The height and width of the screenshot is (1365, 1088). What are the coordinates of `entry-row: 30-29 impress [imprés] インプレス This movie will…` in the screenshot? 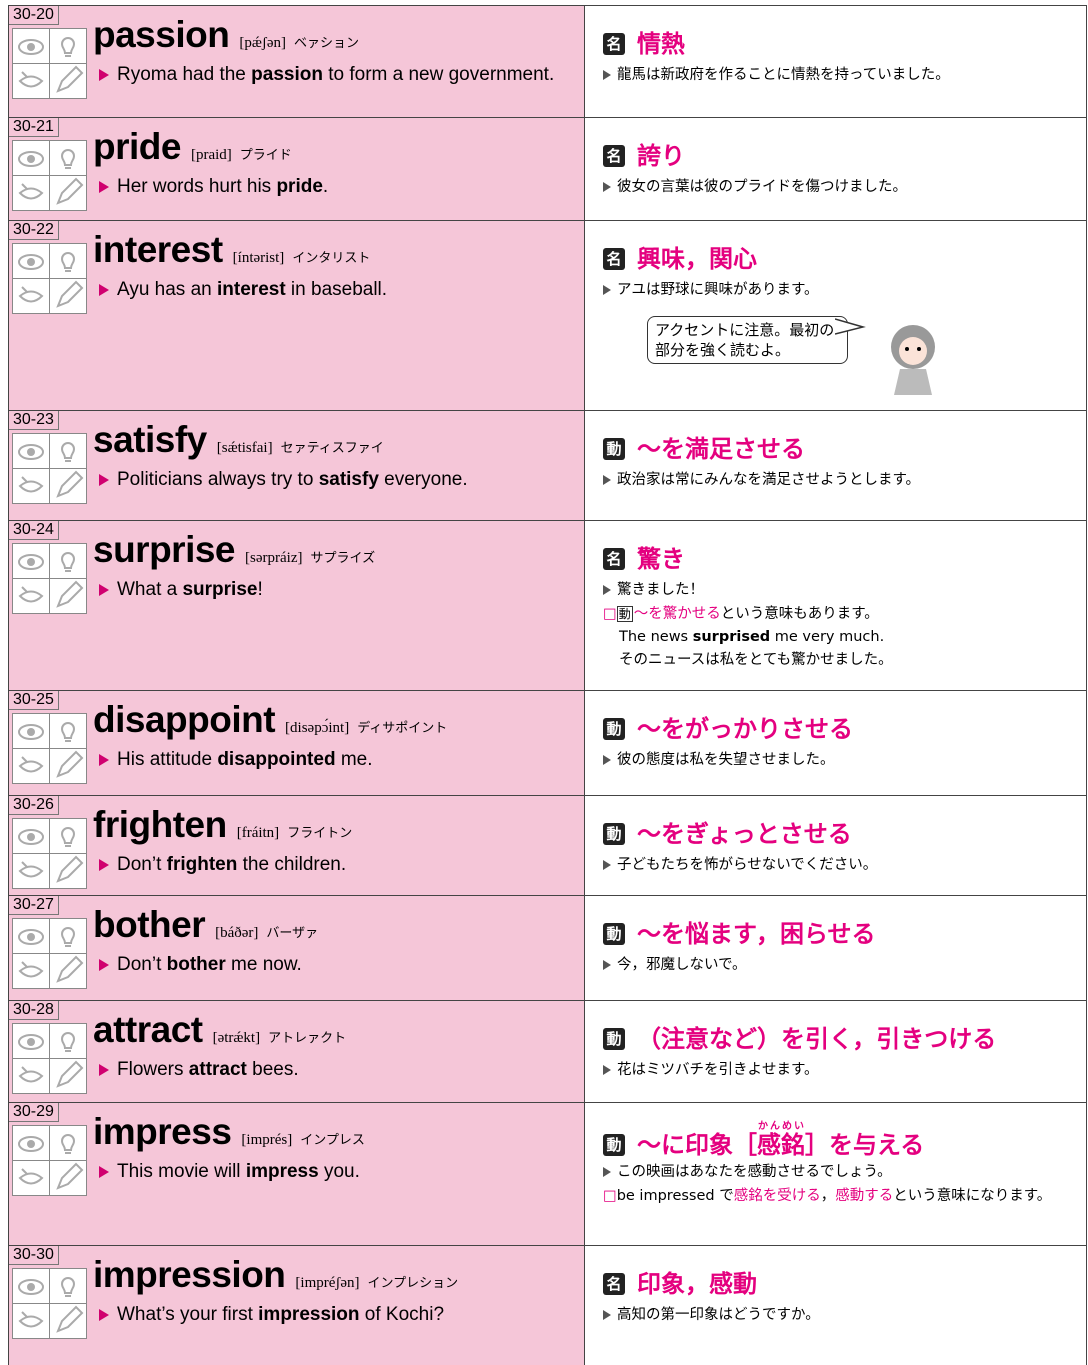 It's located at (547, 1173).